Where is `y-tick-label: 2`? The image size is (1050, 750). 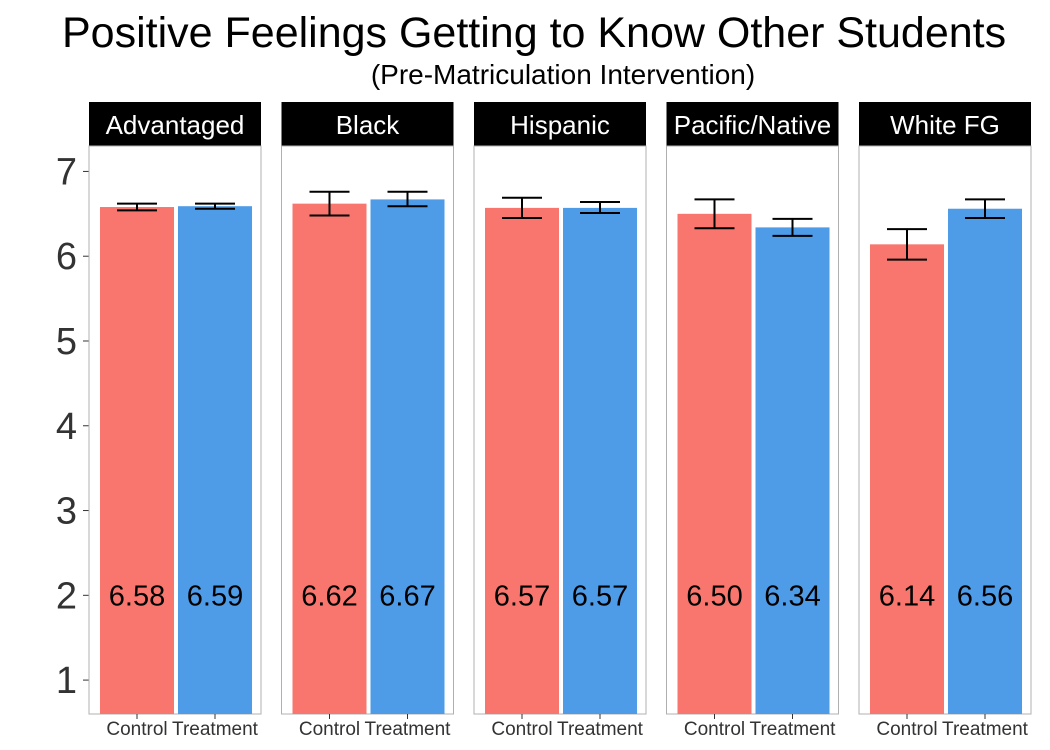 y-tick-label: 2 is located at coordinates (66, 596).